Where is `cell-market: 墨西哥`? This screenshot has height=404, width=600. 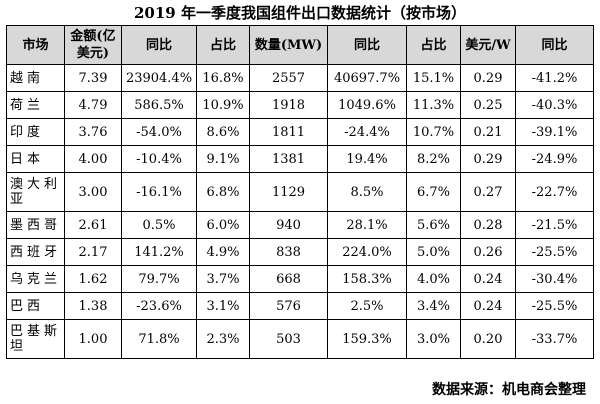 cell-market: 墨西哥 is located at coordinates (35, 225).